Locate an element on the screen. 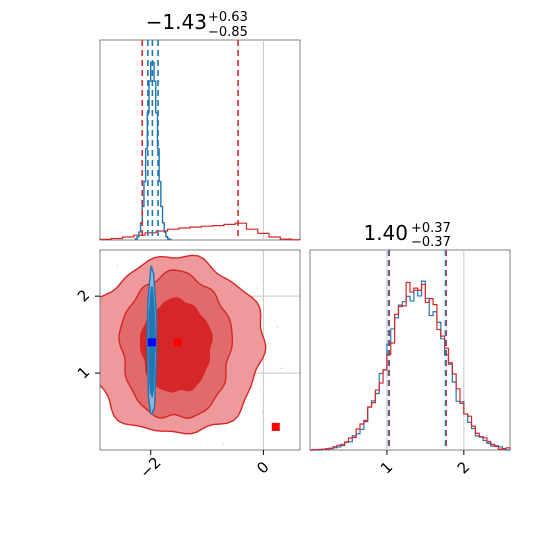  hist-1-red-step is located at coordinates (200, 231).